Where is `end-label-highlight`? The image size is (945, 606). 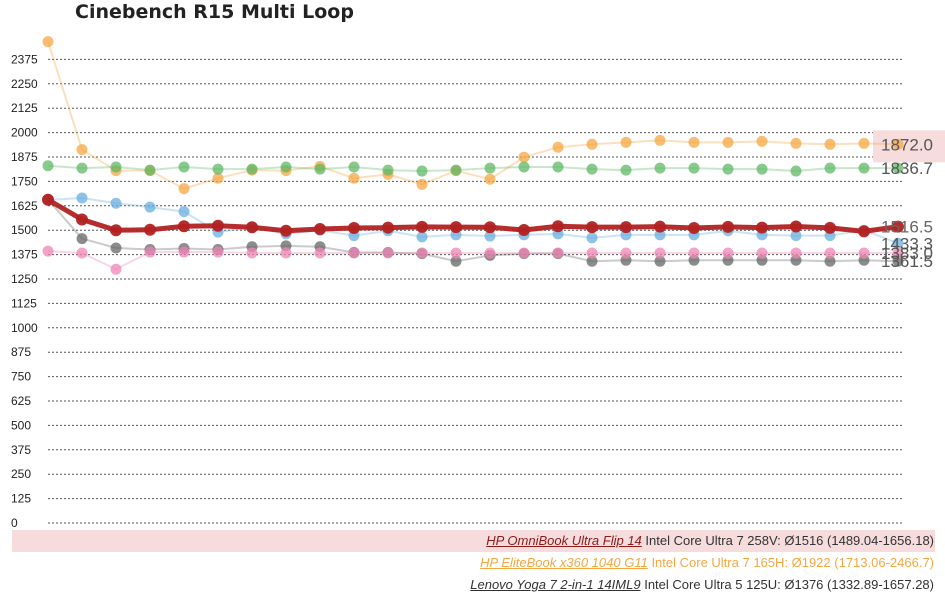
end-label-highlight is located at coordinates (909, 146).